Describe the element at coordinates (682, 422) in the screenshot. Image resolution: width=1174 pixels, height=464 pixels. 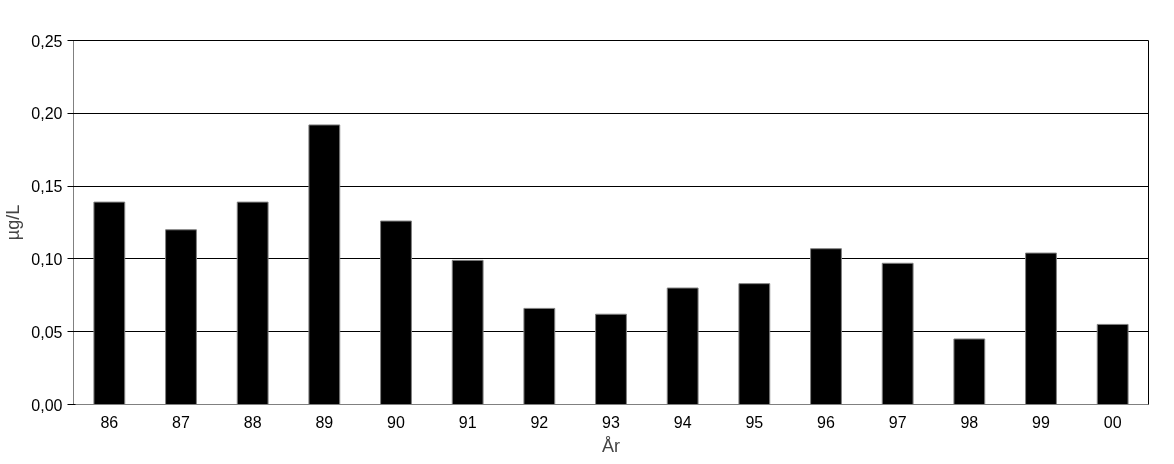
I see `x-tick-label: 94` at that location.